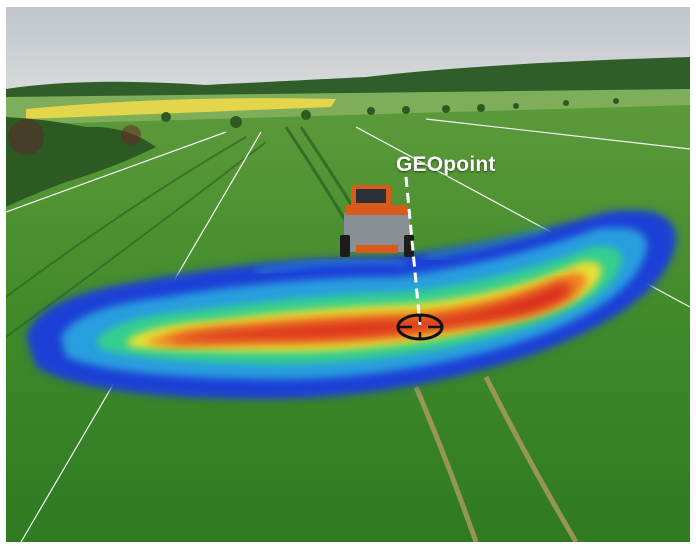 Image resolution: width=696 pixels, height=548 pixels. What do you see at coordinates (348, 79) in the screenshot?
I see `tree-line` at bounding box center [348, 79].